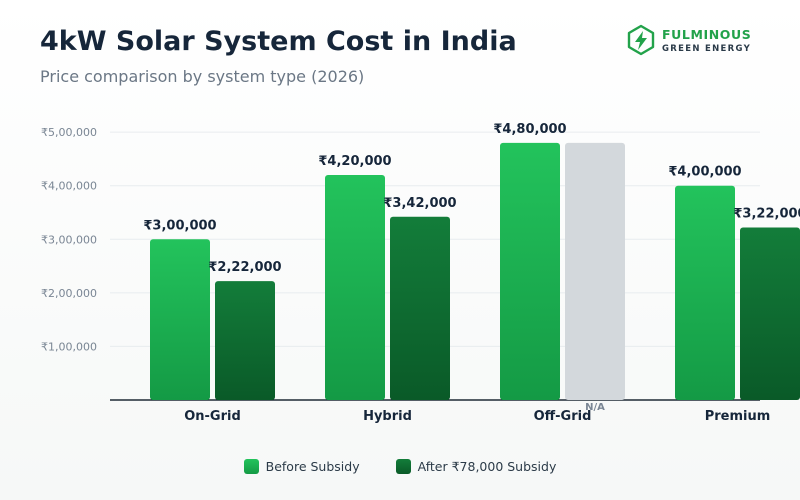 The image size is (800, 500). I want to click on legend-item-before: Before Subsidy, so click(301, 466).